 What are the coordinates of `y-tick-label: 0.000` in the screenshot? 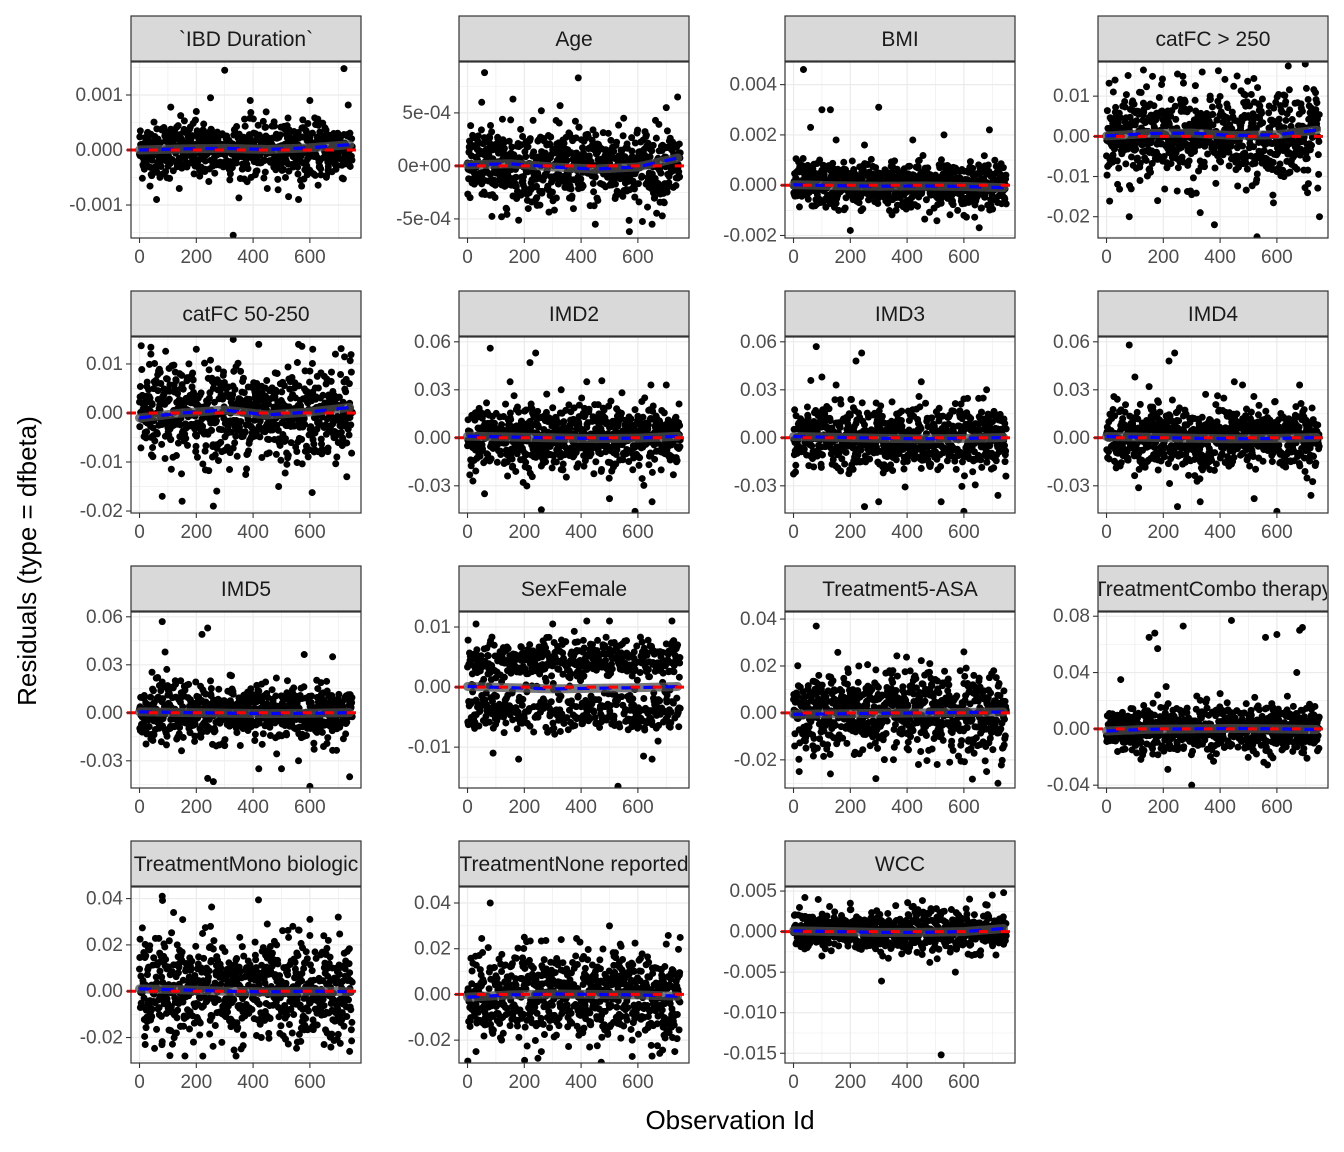 It's located at (753, 185).